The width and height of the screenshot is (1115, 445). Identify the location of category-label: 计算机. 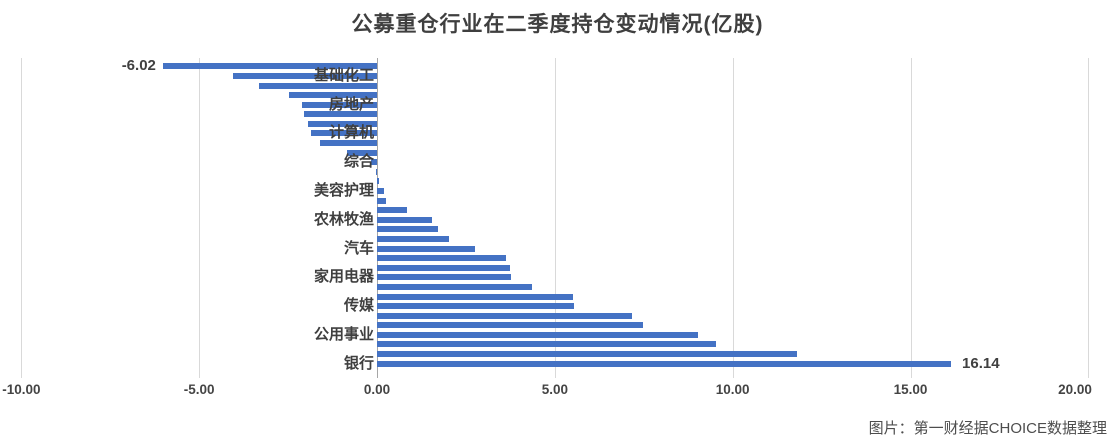
(351, 133).